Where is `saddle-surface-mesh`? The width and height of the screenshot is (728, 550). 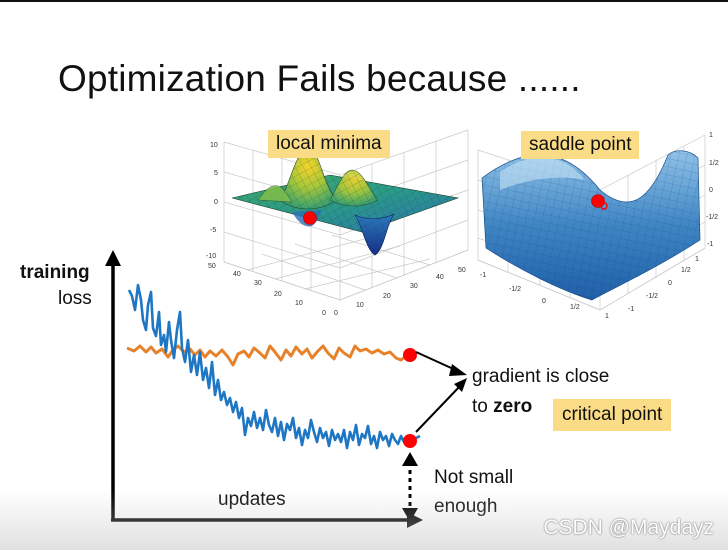 saddle-surface-mesh is located at coordinates (591, 225).